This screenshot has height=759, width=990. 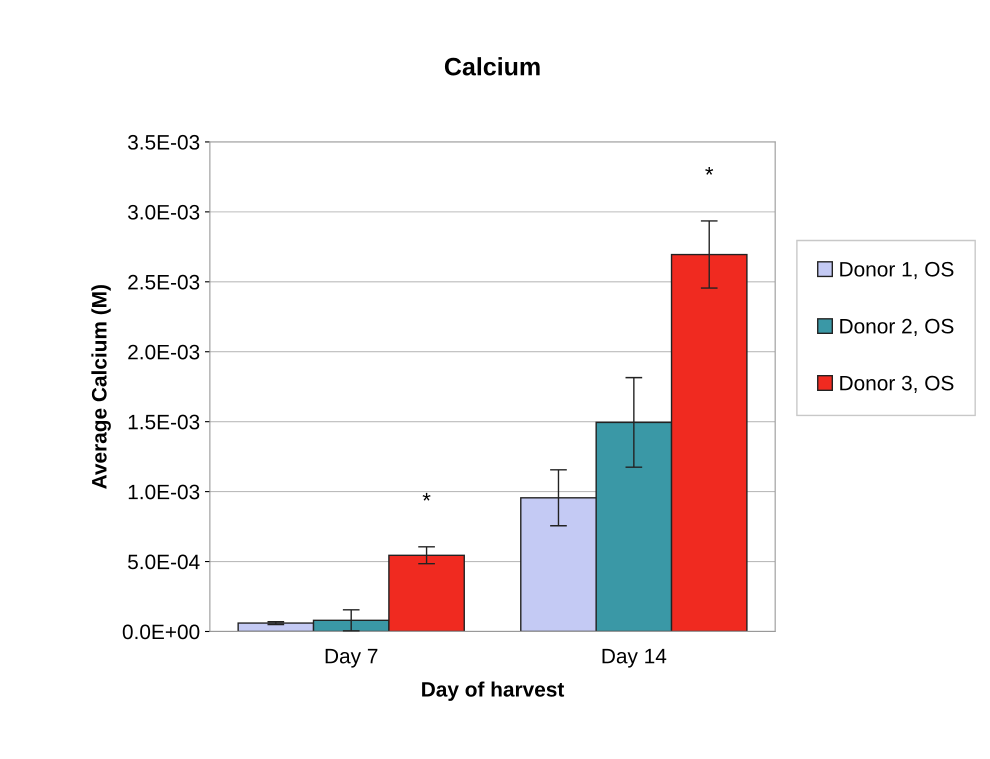 I want to click on y-tick-label: 2.5E-03, so click(x=164, y=282).